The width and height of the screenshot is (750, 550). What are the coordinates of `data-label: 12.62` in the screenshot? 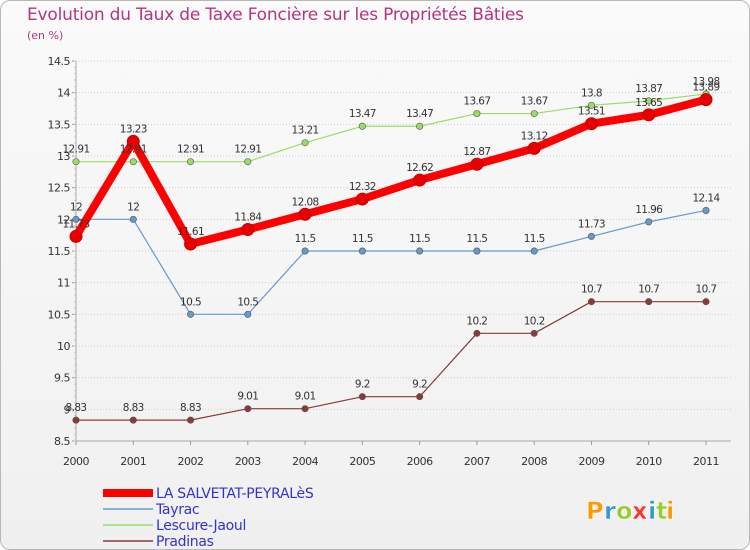 It's located at (419, 168).